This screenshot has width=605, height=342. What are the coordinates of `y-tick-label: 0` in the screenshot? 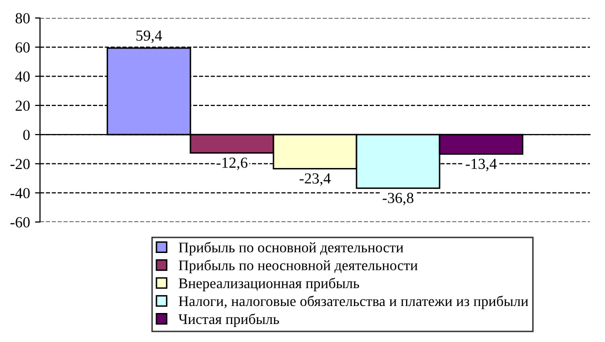 It's located at (26, 135).